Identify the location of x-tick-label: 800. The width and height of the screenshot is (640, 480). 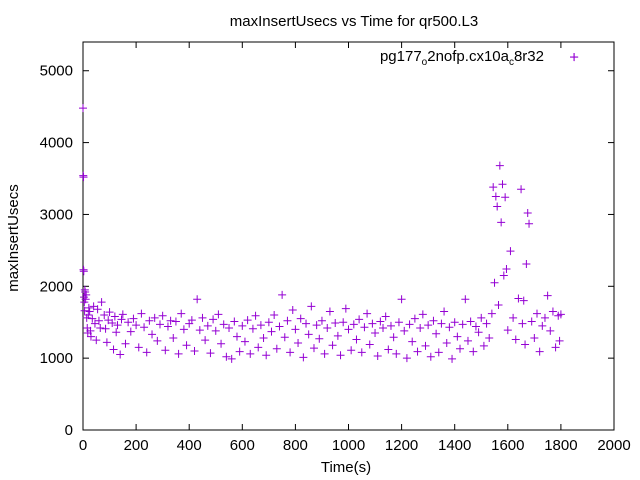
(295, 445).